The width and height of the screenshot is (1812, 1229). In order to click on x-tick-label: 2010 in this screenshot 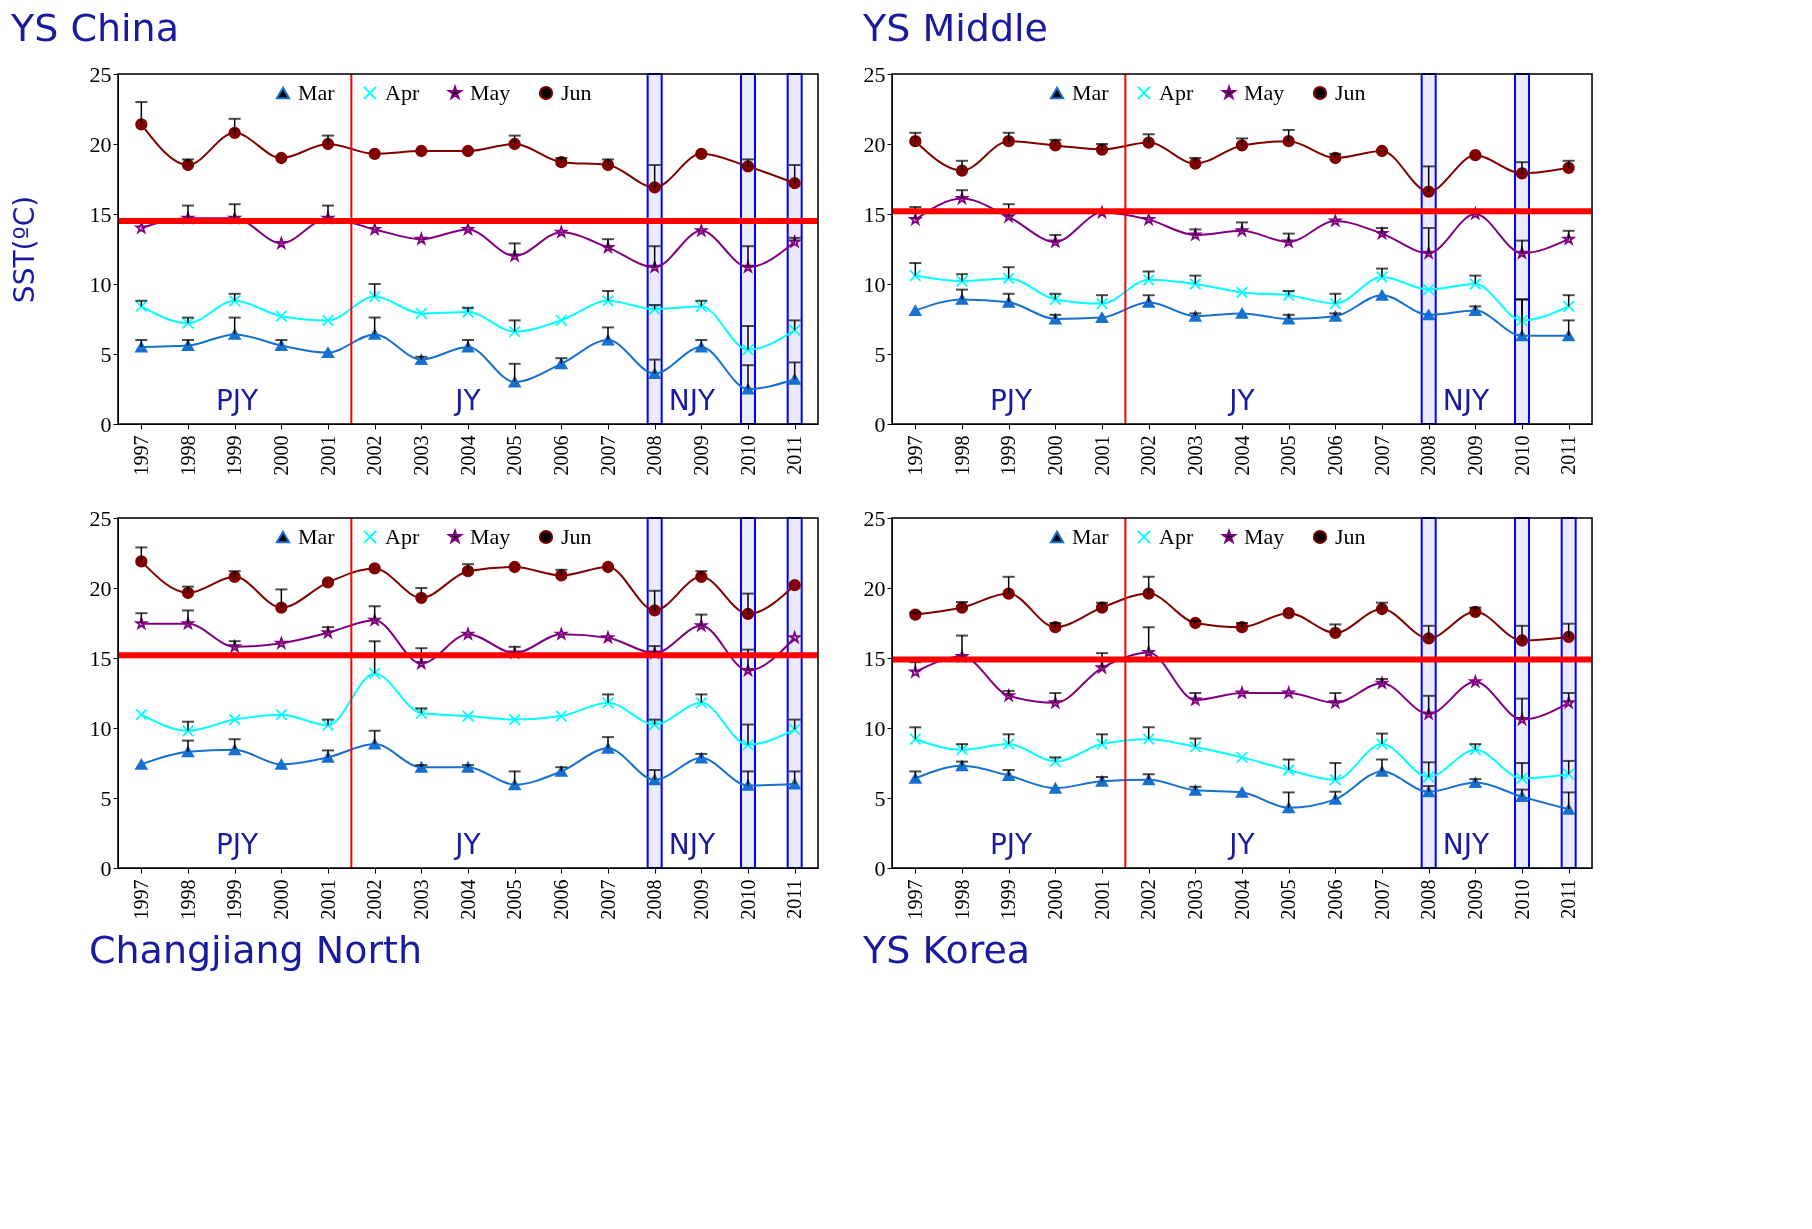, I will do `click(1521, 455)`.